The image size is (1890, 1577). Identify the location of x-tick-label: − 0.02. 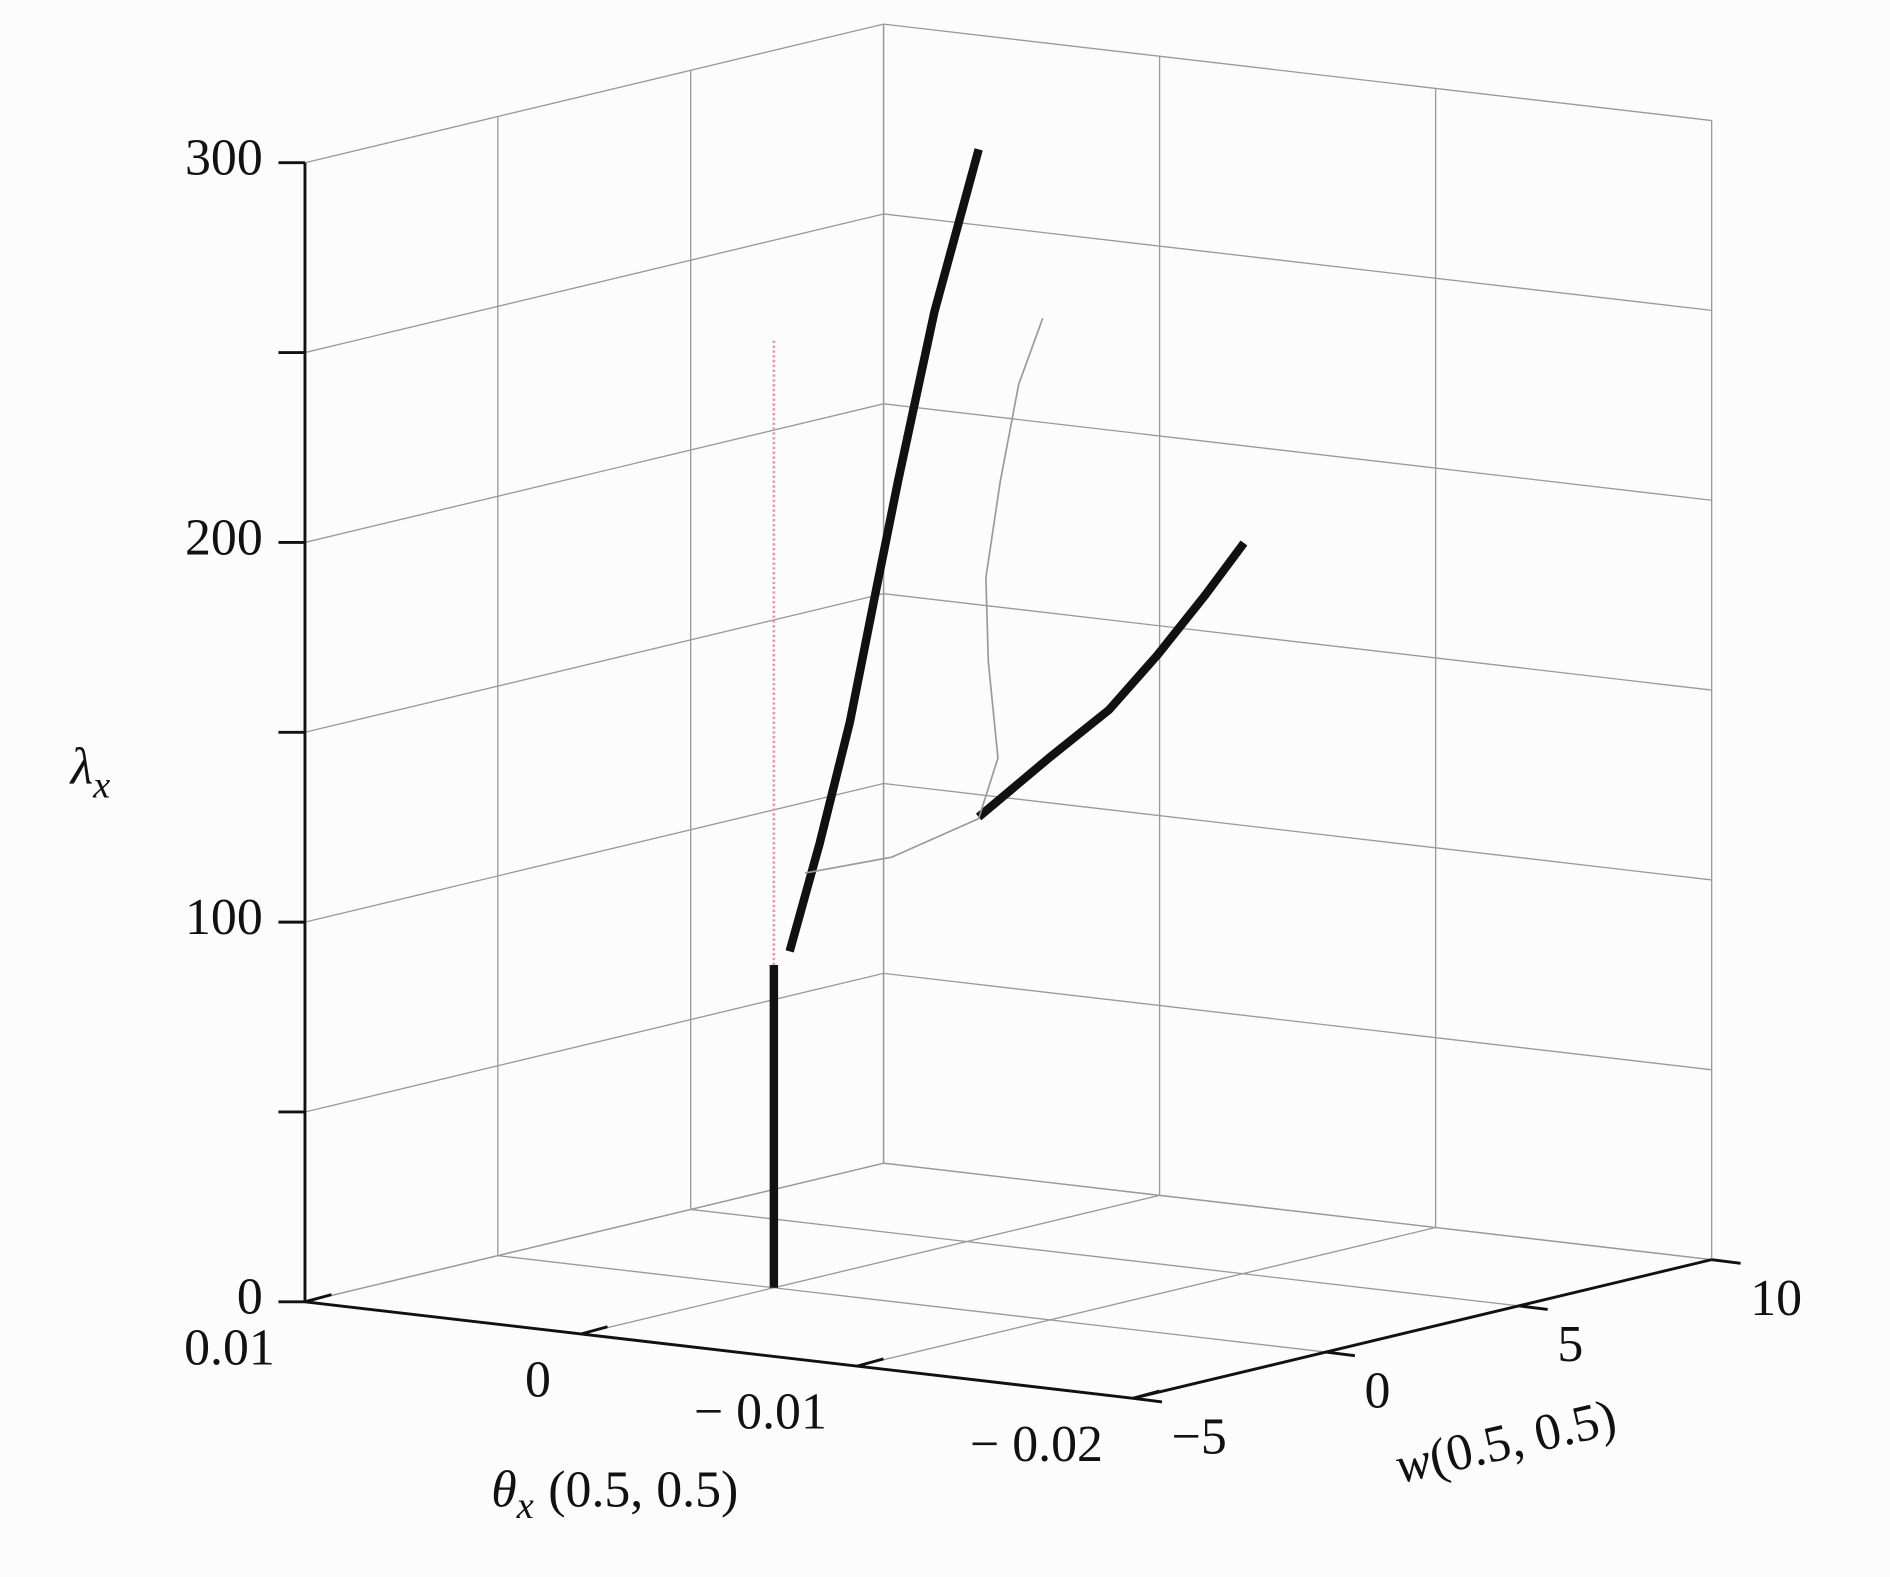
(1036, 1444).